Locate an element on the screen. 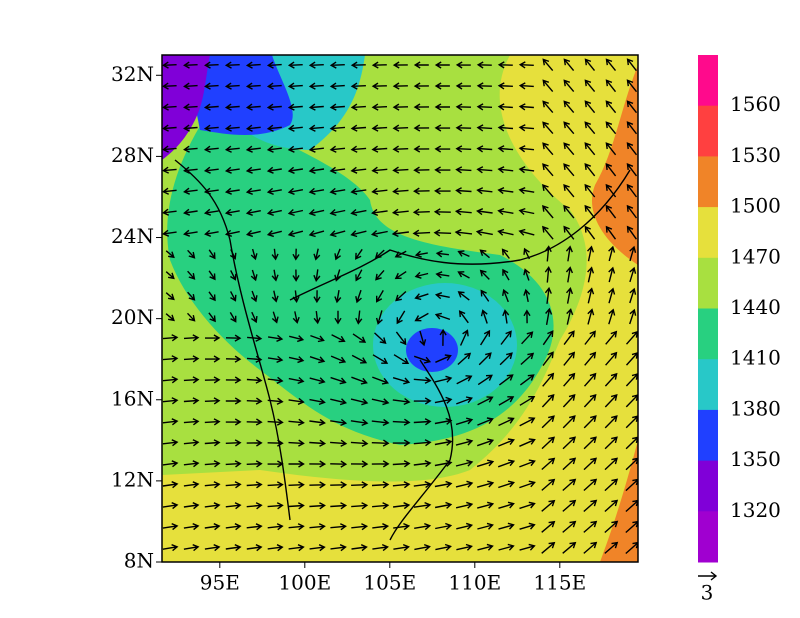 The height and width of the screenshot is (618, 800). y-tick-label: 32N is located at coordinates (132, 74).